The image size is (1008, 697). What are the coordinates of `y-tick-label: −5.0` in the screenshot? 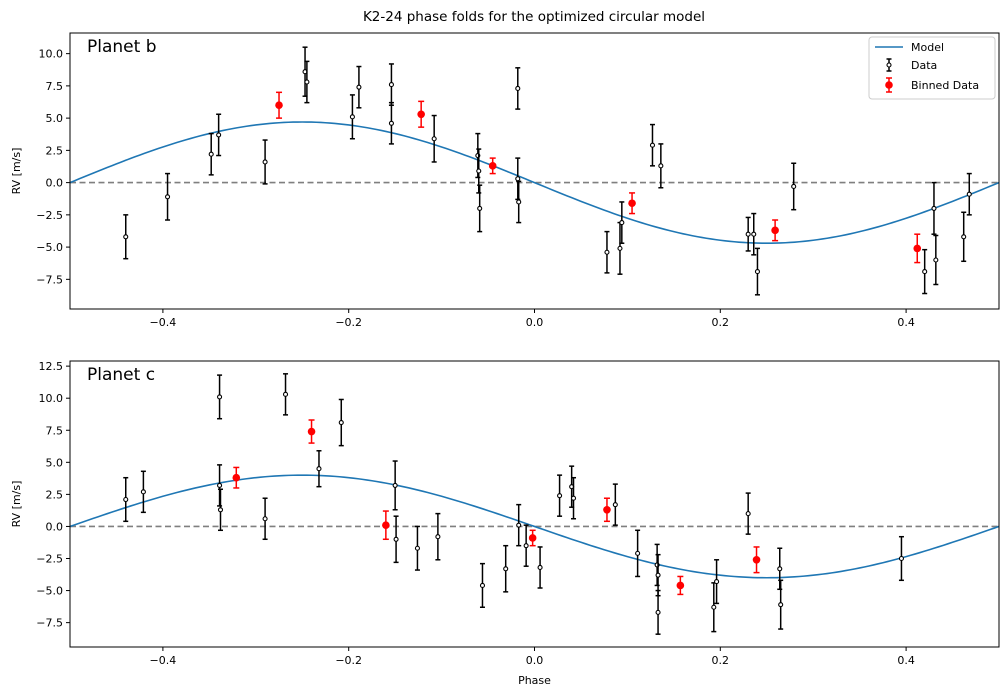 It's located at (49, 247).